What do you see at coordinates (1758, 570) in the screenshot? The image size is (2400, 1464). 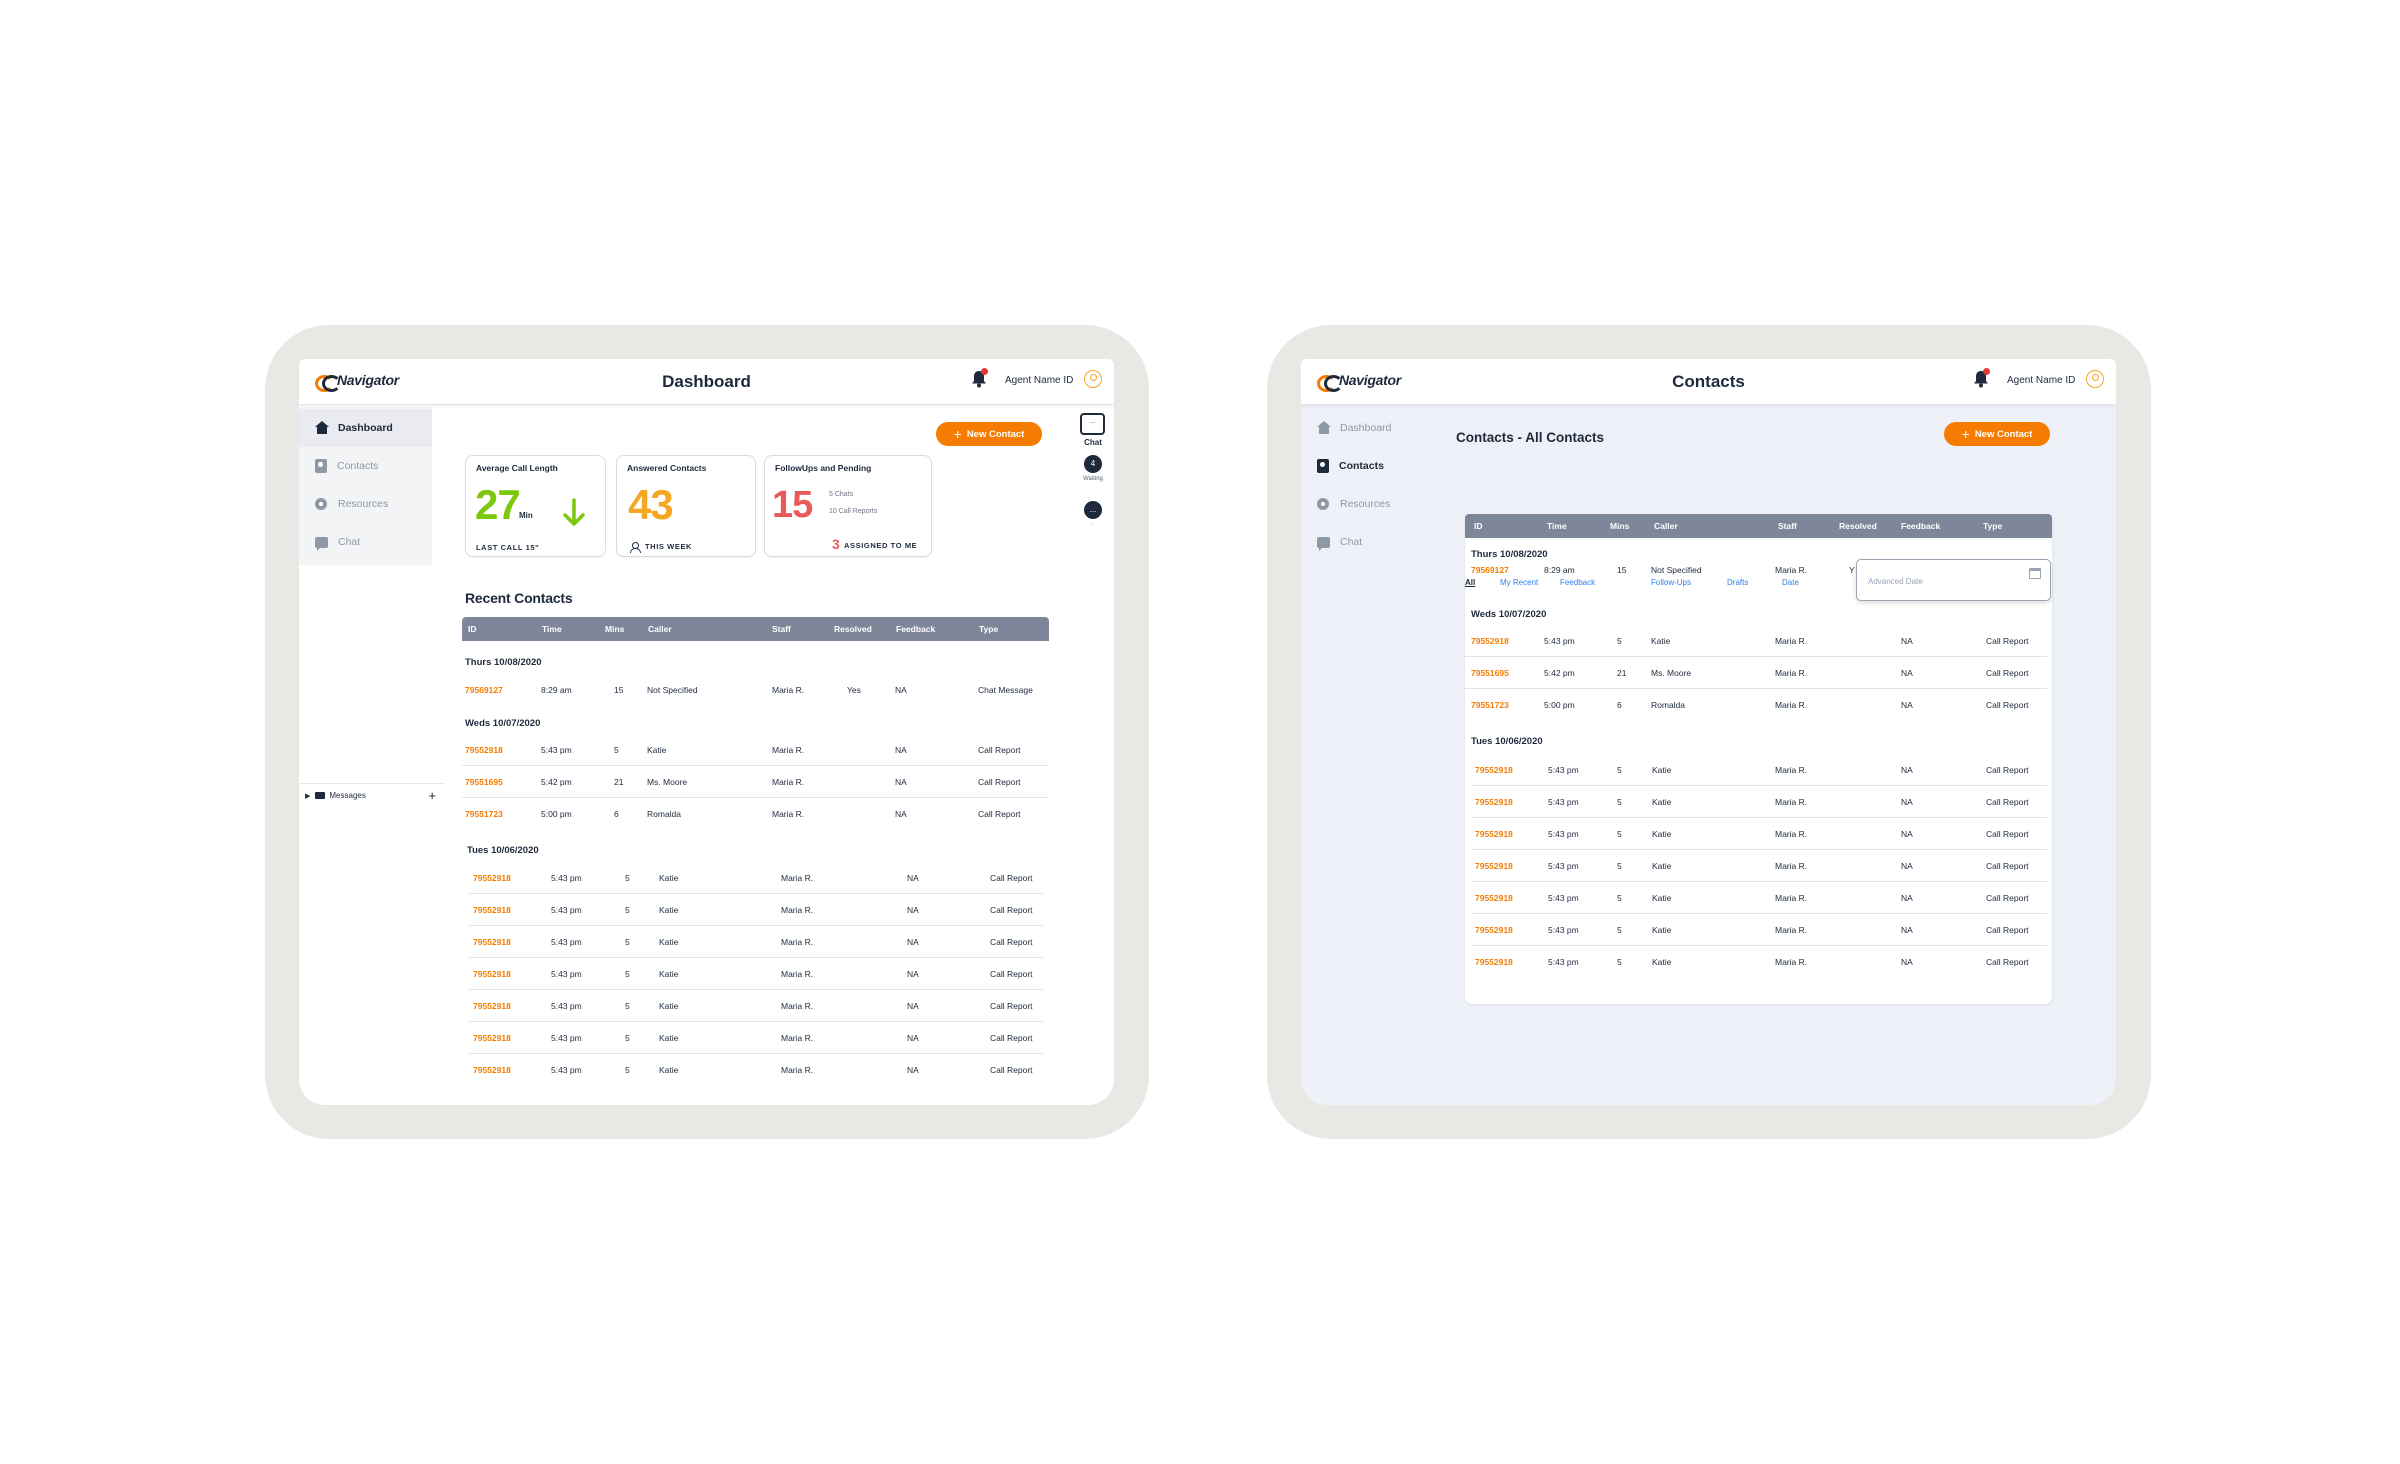 I see `table-row: 79569127 8:29 am 15 Not Specified Maria R. Y` at bounding box center [1758, 570].